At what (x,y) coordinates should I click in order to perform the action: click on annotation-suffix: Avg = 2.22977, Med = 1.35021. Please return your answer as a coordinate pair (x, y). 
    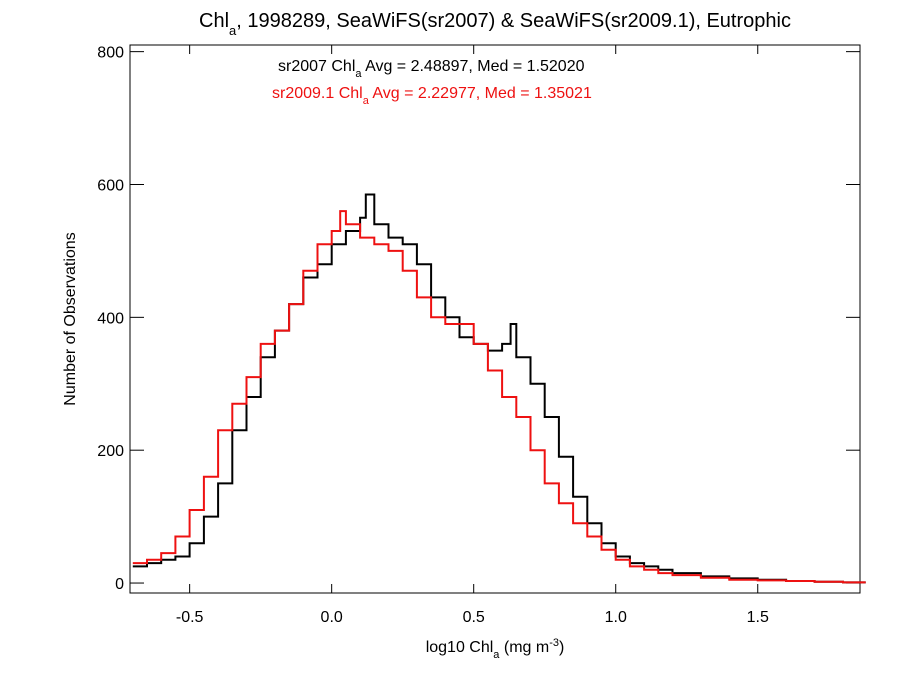
    Looking at the image, I should click on (480, 93).